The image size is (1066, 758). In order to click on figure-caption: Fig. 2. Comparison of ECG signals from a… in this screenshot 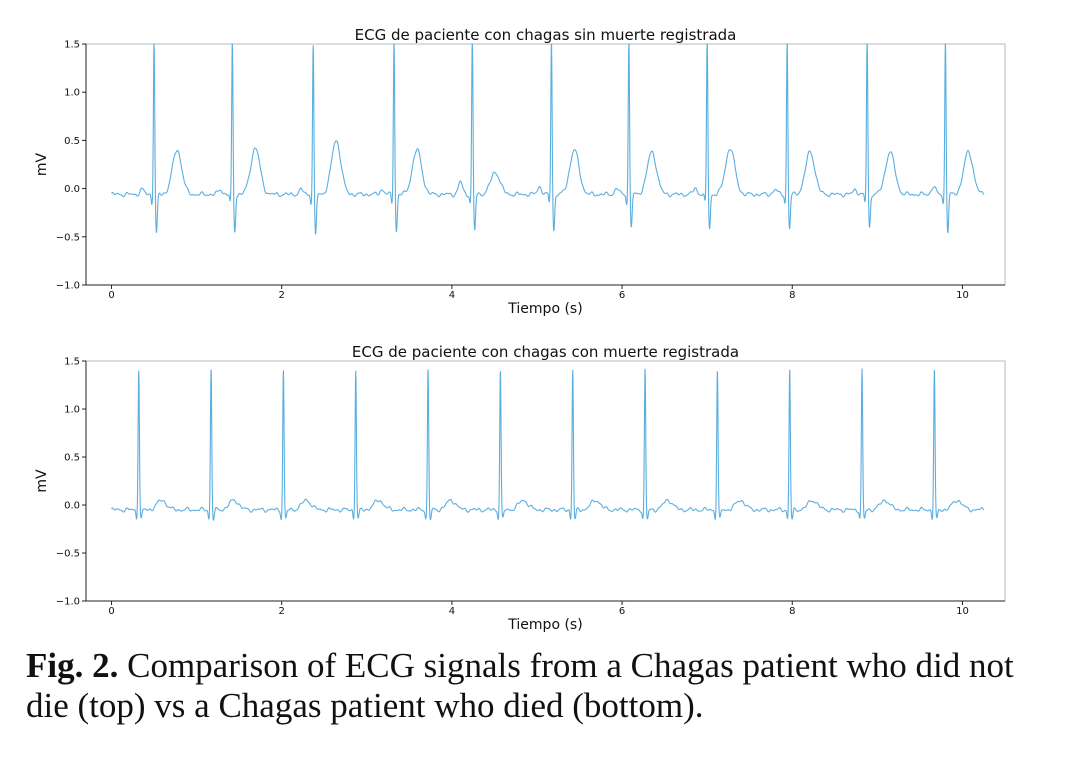, I will do `click(536, 686)`.